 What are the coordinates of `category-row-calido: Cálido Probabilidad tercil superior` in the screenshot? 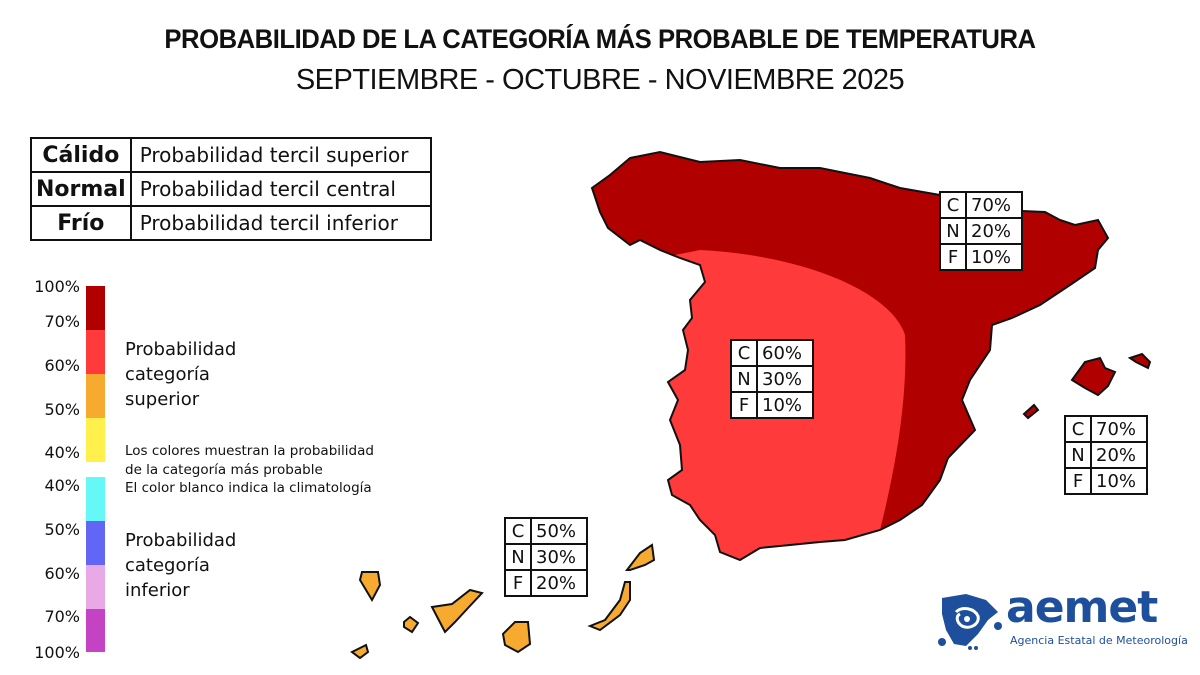 It's located at (231, 155).